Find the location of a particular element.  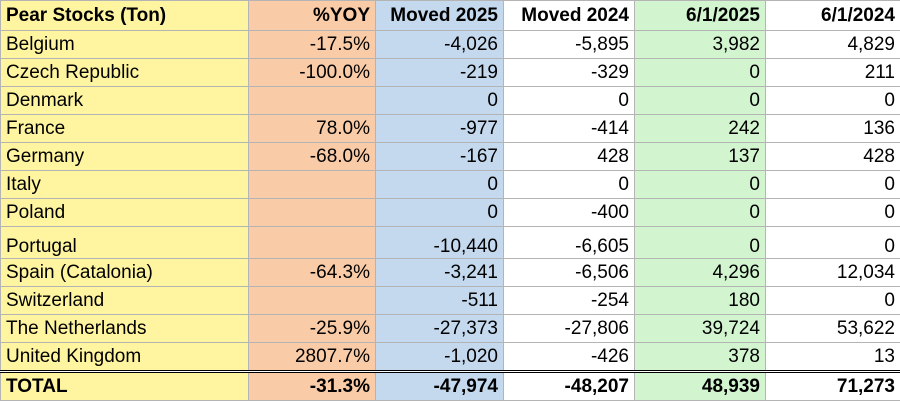

table-cell: 4,829 is located at coordinates (832, 44).